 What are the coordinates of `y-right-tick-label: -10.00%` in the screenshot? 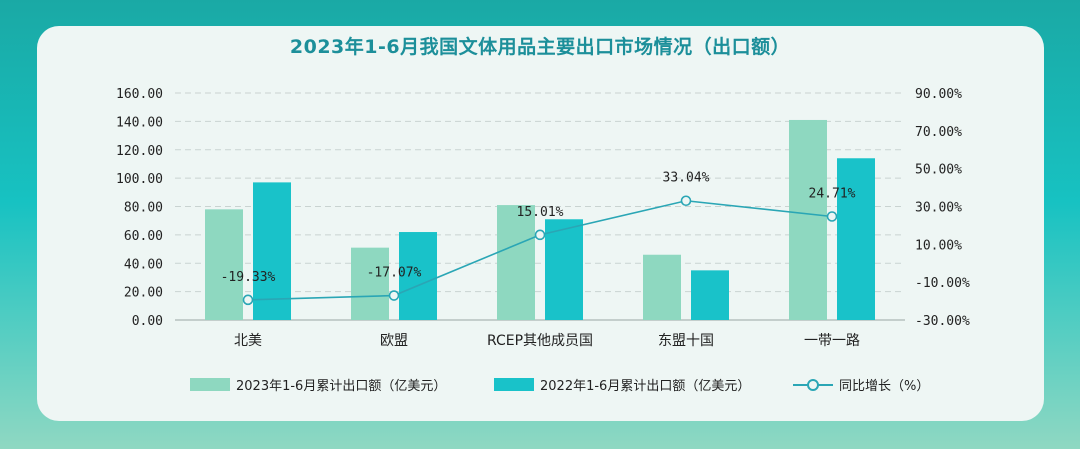 It's located at (942, 283).